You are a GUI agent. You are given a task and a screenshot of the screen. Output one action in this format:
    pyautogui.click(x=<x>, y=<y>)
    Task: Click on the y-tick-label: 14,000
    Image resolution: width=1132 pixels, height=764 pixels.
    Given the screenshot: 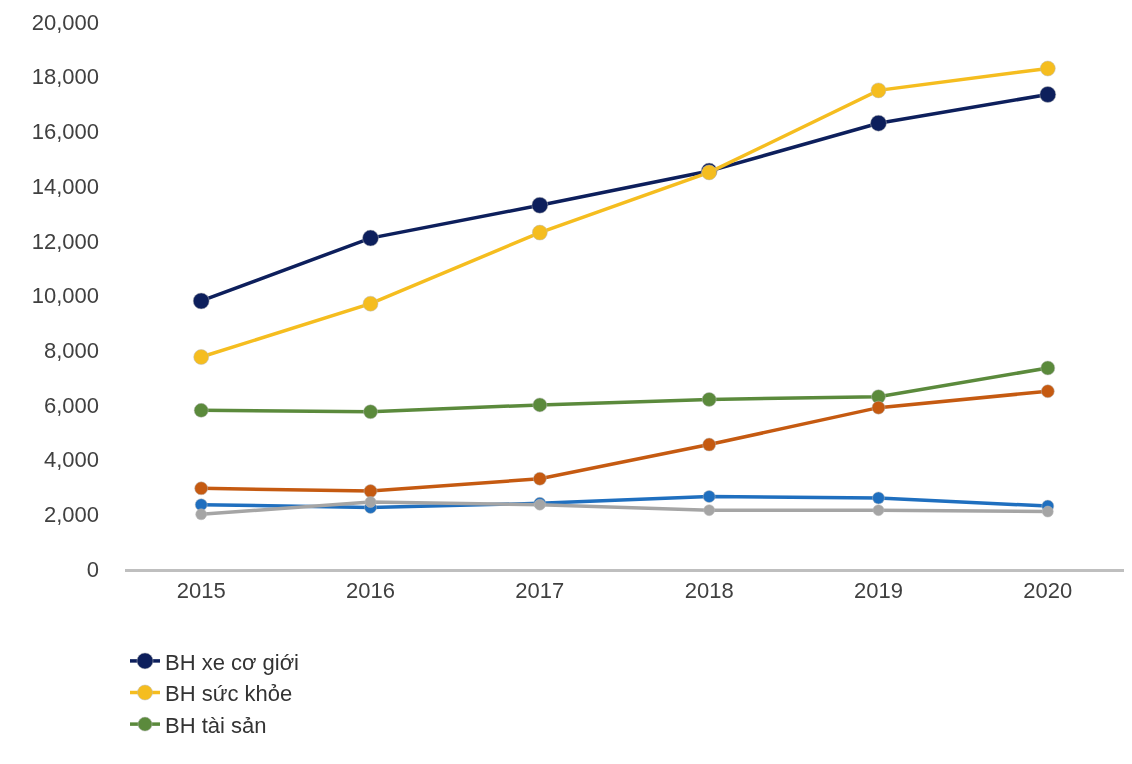 What is the action you would take?
    pyautogui.click(x=65, y=186)
    